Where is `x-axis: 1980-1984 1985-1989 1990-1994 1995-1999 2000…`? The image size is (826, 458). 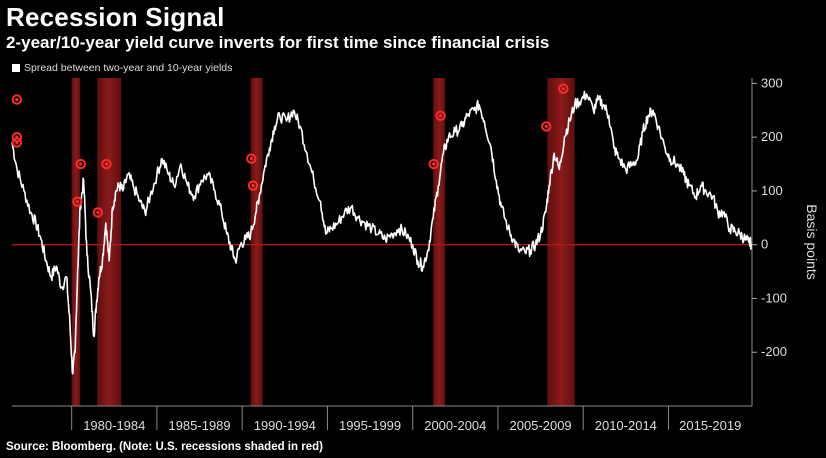
x-axis: 1980-1984 1985-1989 1990-1994 1995-1999 2000… is located at coordinates (406, 419).